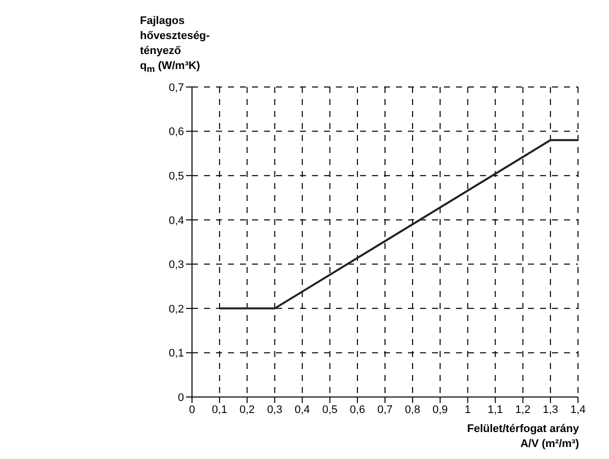  I want to click on x-tick-label: 0, so click(192, 410).